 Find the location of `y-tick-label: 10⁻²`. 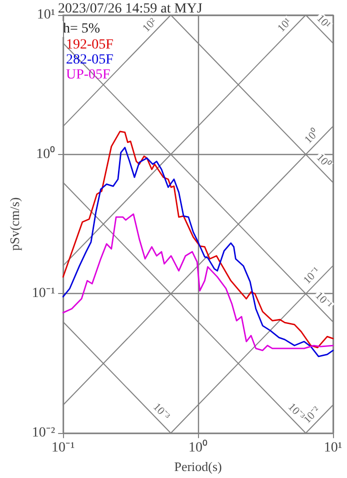

y-tick-label: 10⁻² is located at coordinates (44, 433).